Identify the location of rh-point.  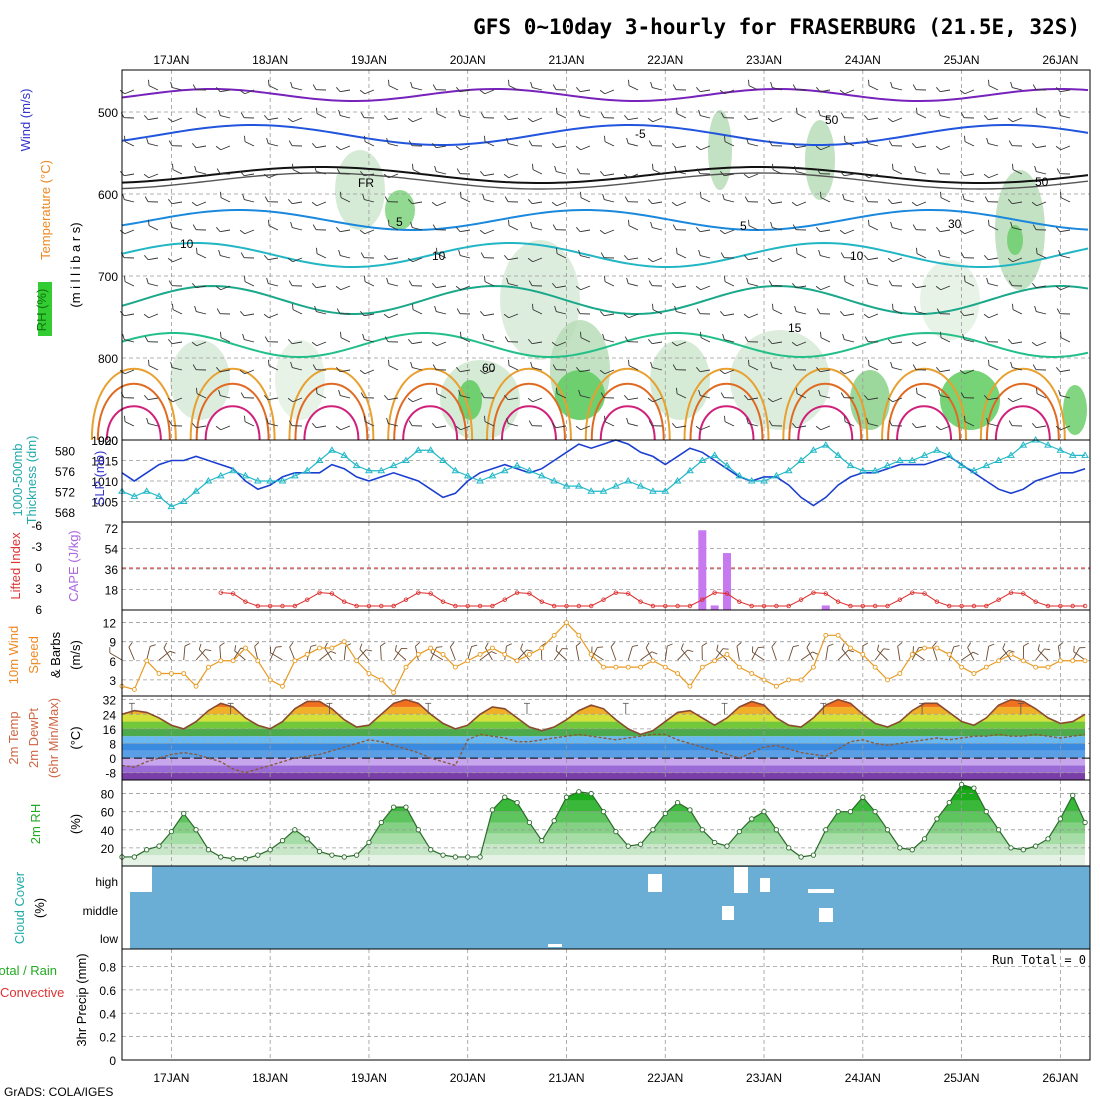
(628, 846).